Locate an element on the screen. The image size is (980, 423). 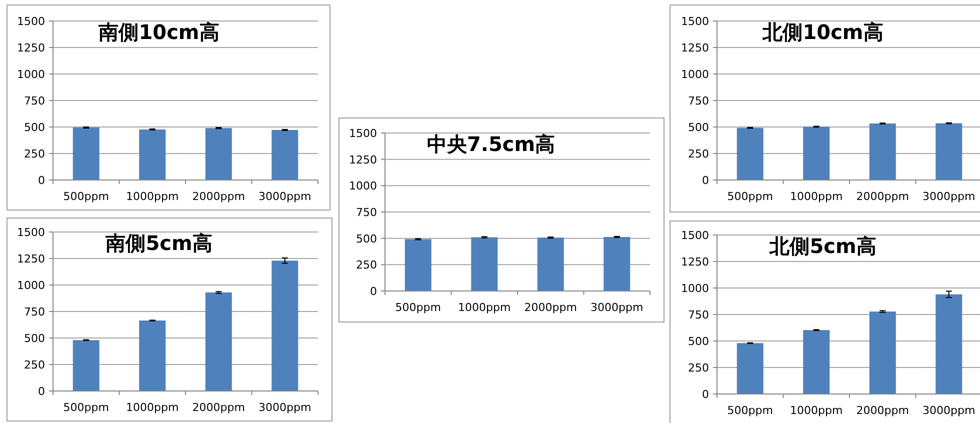
chart-title: 北側5cm高 is located at coordinates (822, 246).